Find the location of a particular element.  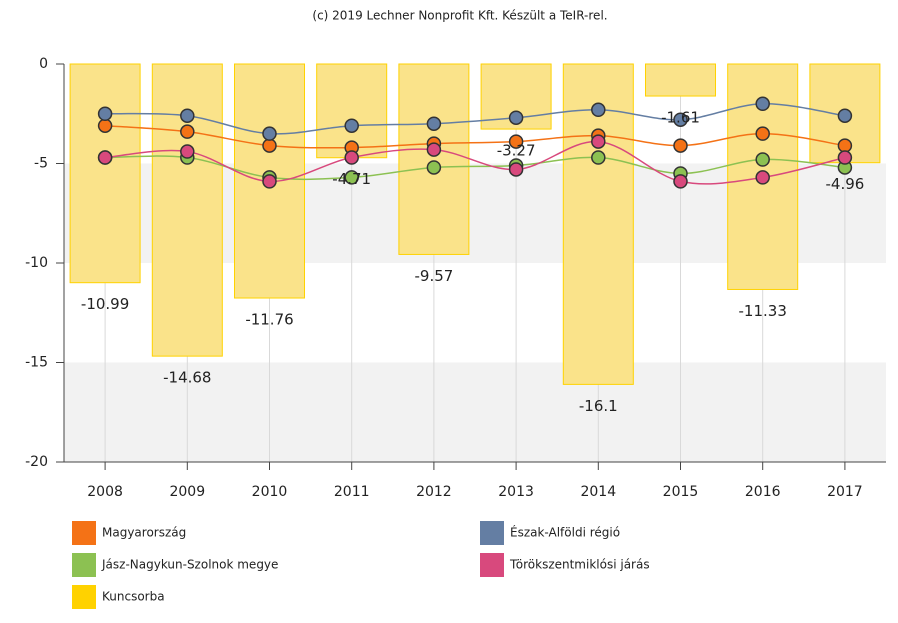

x-tick-label: 2011 is located at coordinates (352, 492).